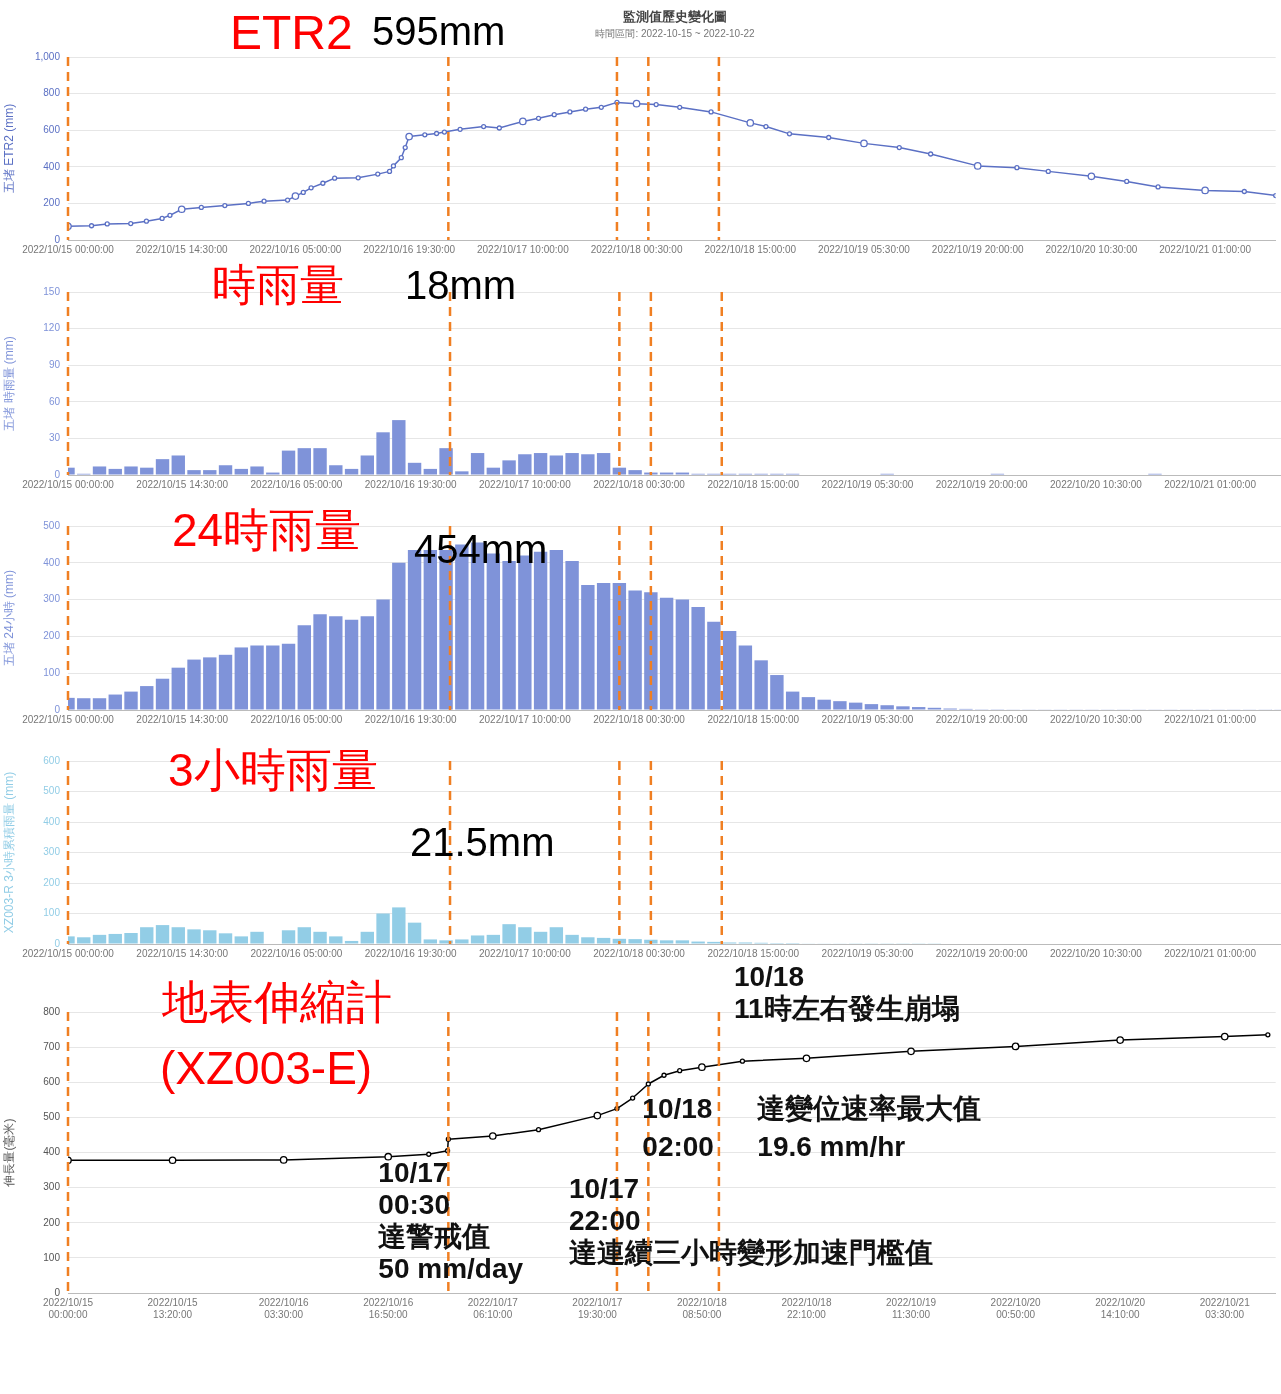 This screenshot has height=1394, width=1281. Describe the element at coordinates (266, 1067) in the screenshot. I see `annotation: (XZ003-E)` at that location.